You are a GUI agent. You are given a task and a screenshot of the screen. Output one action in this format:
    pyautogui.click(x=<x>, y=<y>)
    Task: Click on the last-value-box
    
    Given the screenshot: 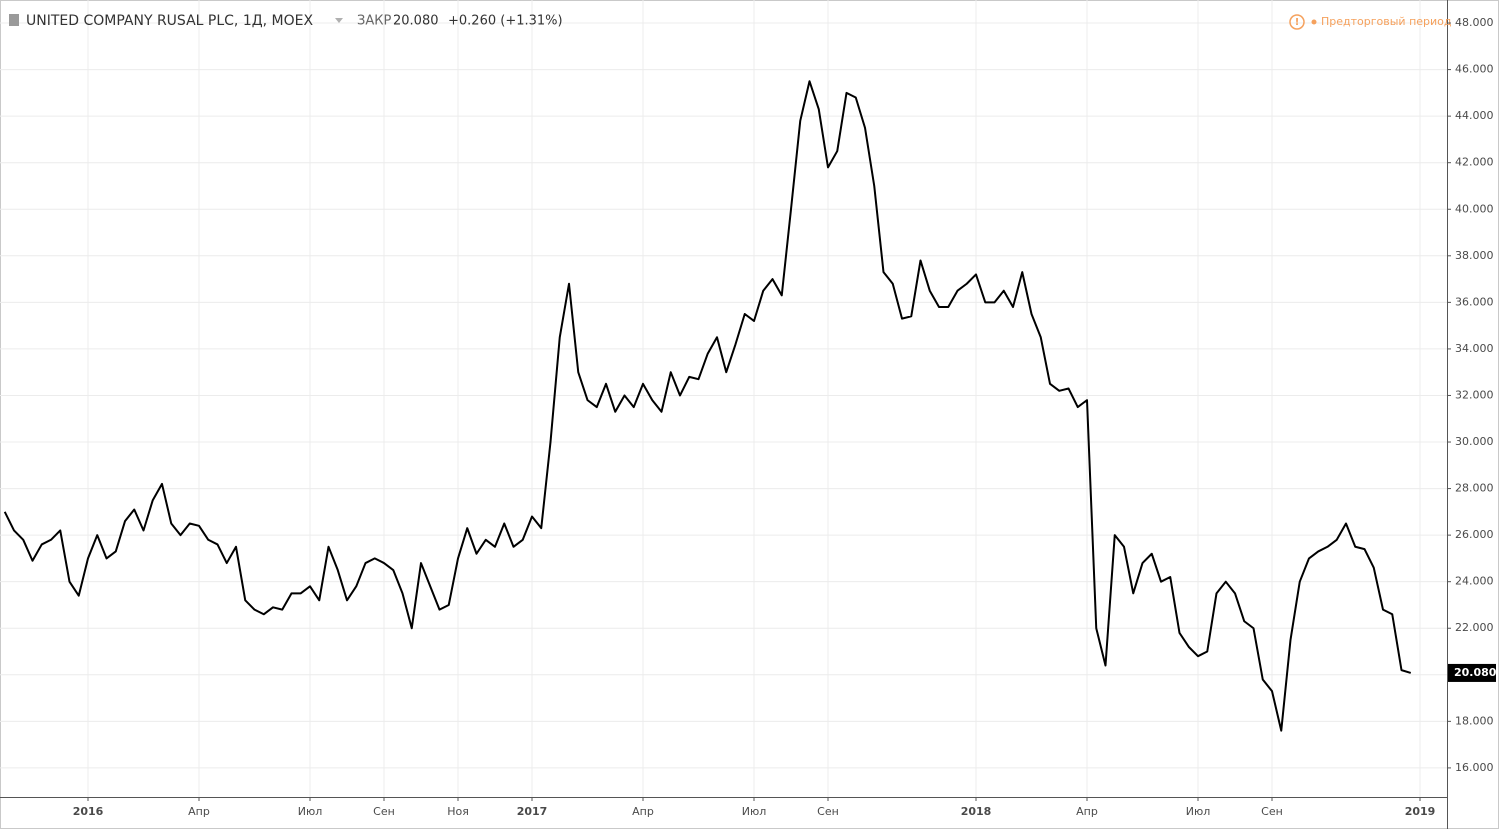 What is the action you would take?
    pyautogui.click(x=1472, y=672)
    